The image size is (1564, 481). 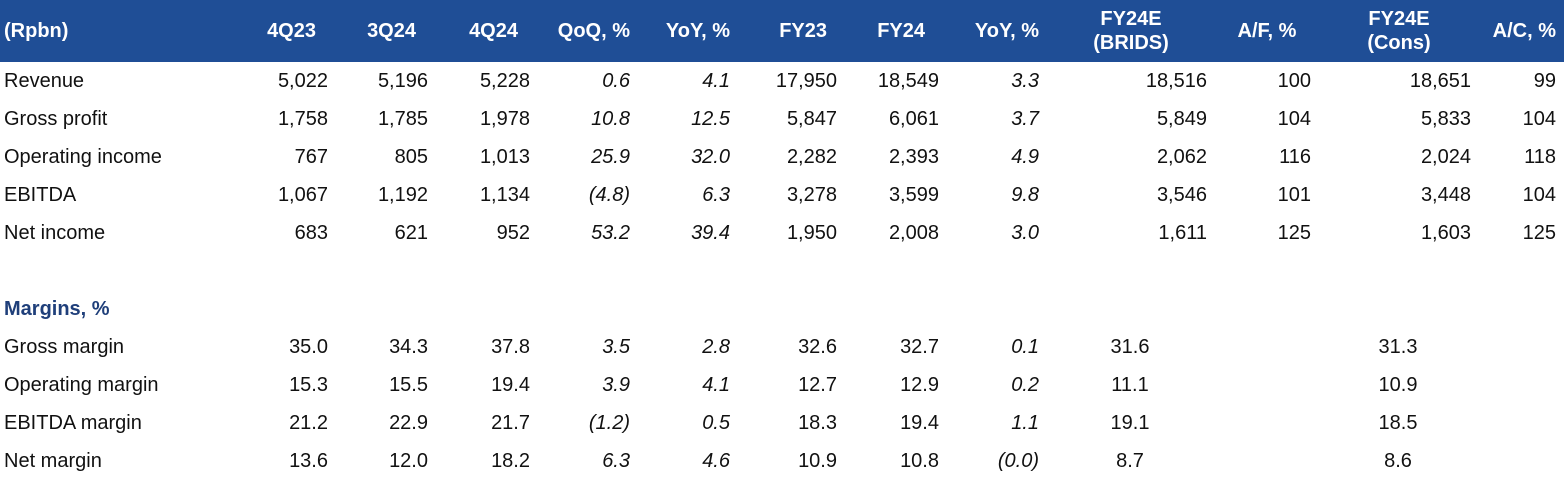 What do you see at coordinates (44, 80) in the screenshot?
I see `row-label: Revenue` at bounding box center [44, 80].